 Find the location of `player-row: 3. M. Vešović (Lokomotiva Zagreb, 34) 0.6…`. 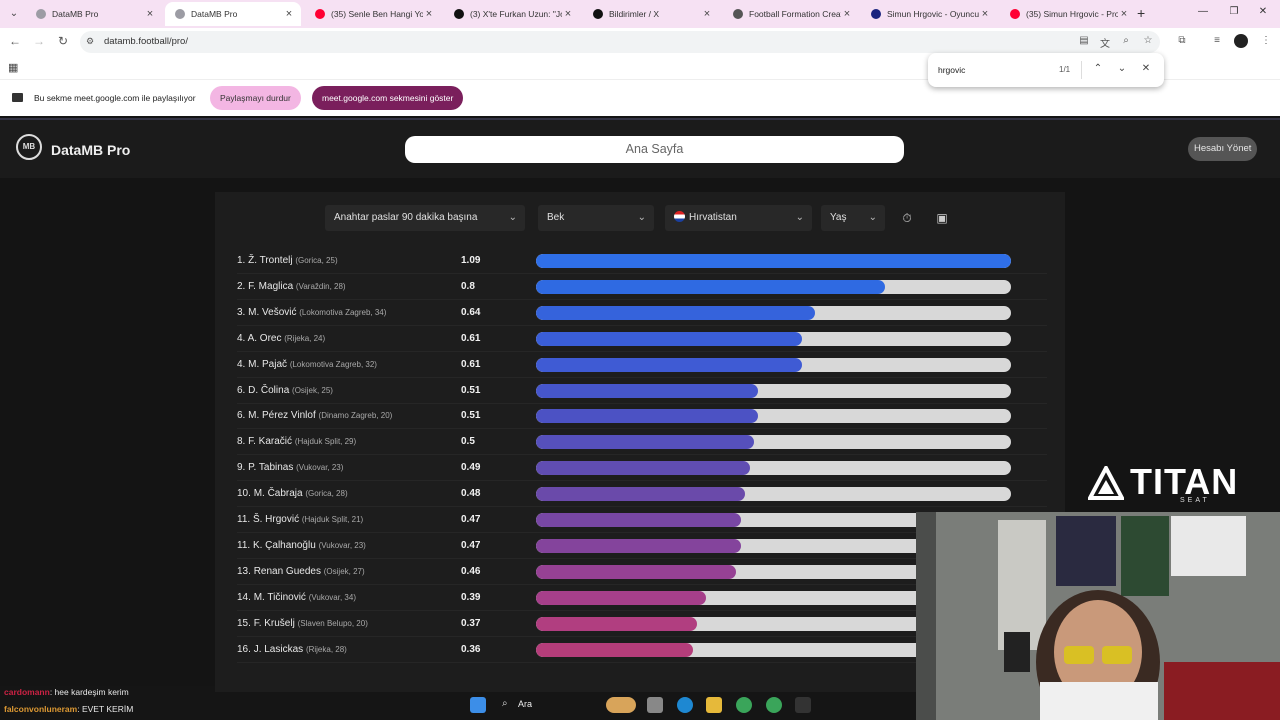

player-row: 3. M. Vešović (Lokomotiva Zagreb, 34) 0.6… is located at coordinates (642, 313).